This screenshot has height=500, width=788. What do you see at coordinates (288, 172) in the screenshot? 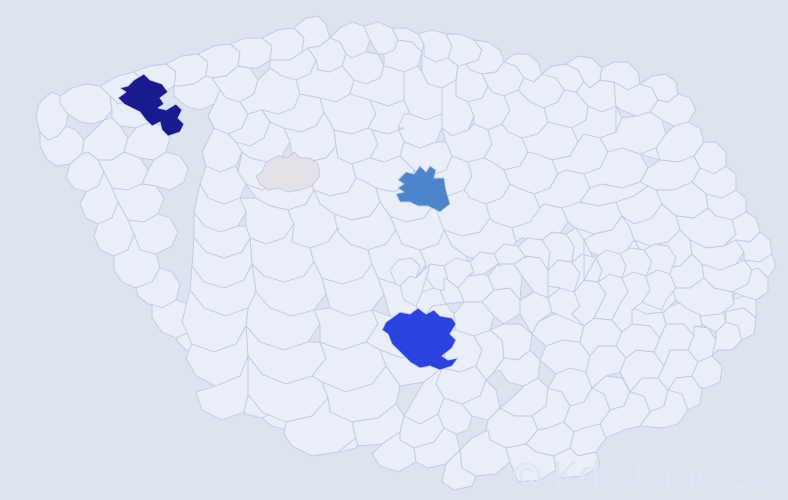
I see `highlighted-district-gray` at bounding box center [288, 172].